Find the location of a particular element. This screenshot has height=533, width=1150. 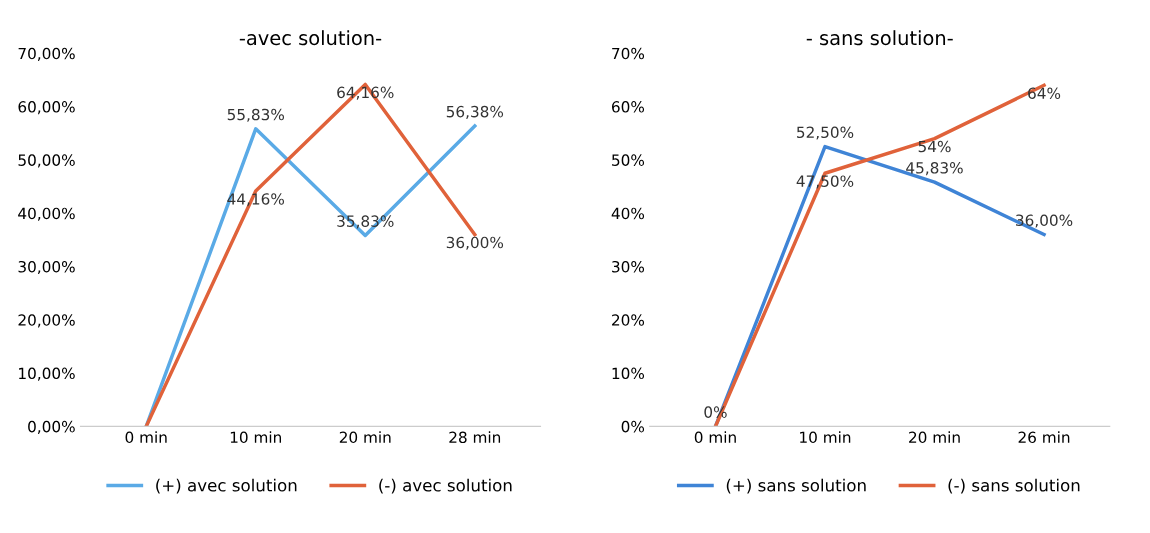

y-tick-label: 50,00% is located at coordinates (46, 161).